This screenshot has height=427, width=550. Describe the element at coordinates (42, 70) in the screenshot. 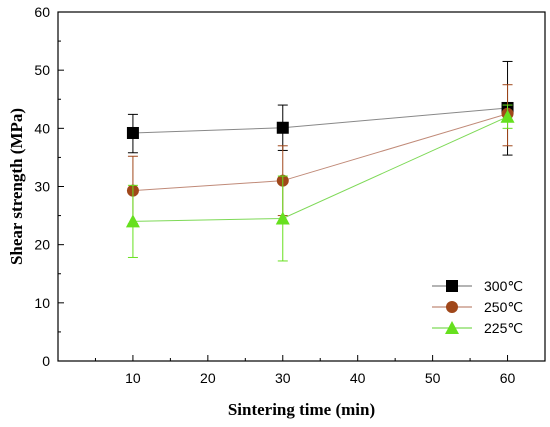

I see `y-tick-label: 50` at that location.